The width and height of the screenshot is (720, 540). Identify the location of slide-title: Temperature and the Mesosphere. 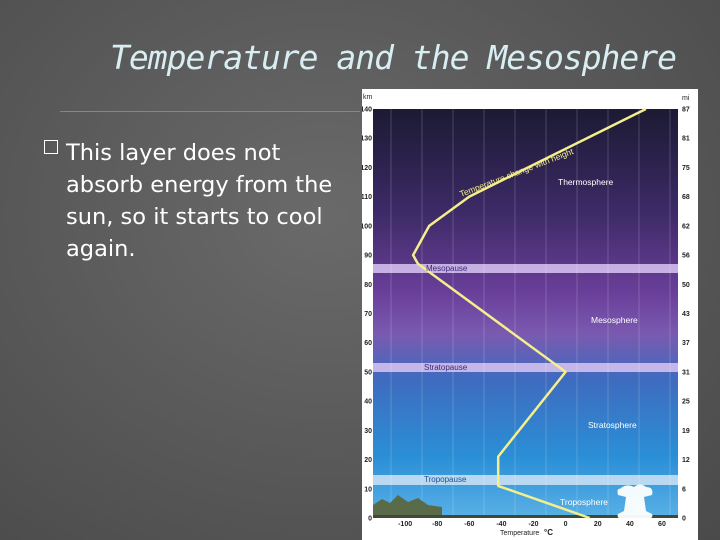
(393, 57).